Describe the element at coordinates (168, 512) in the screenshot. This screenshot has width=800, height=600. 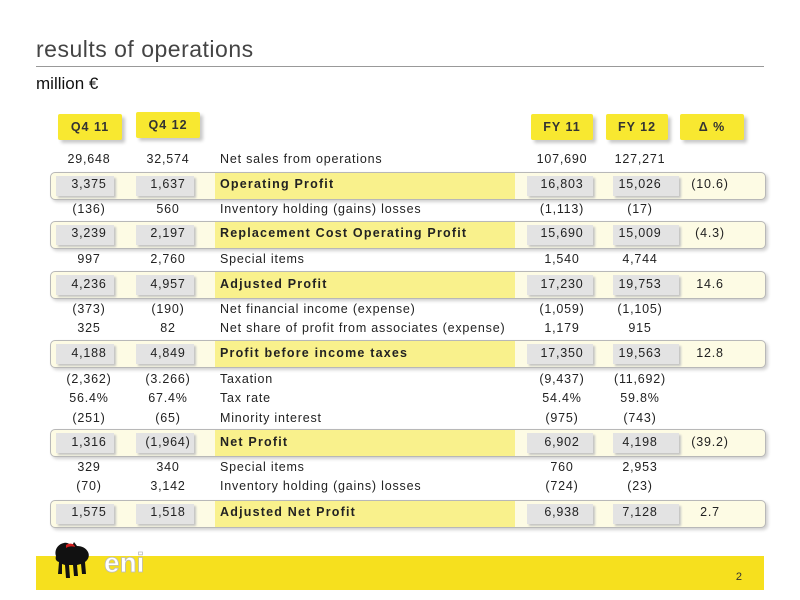
I see `cell-q4-12: 1,518` at that location.